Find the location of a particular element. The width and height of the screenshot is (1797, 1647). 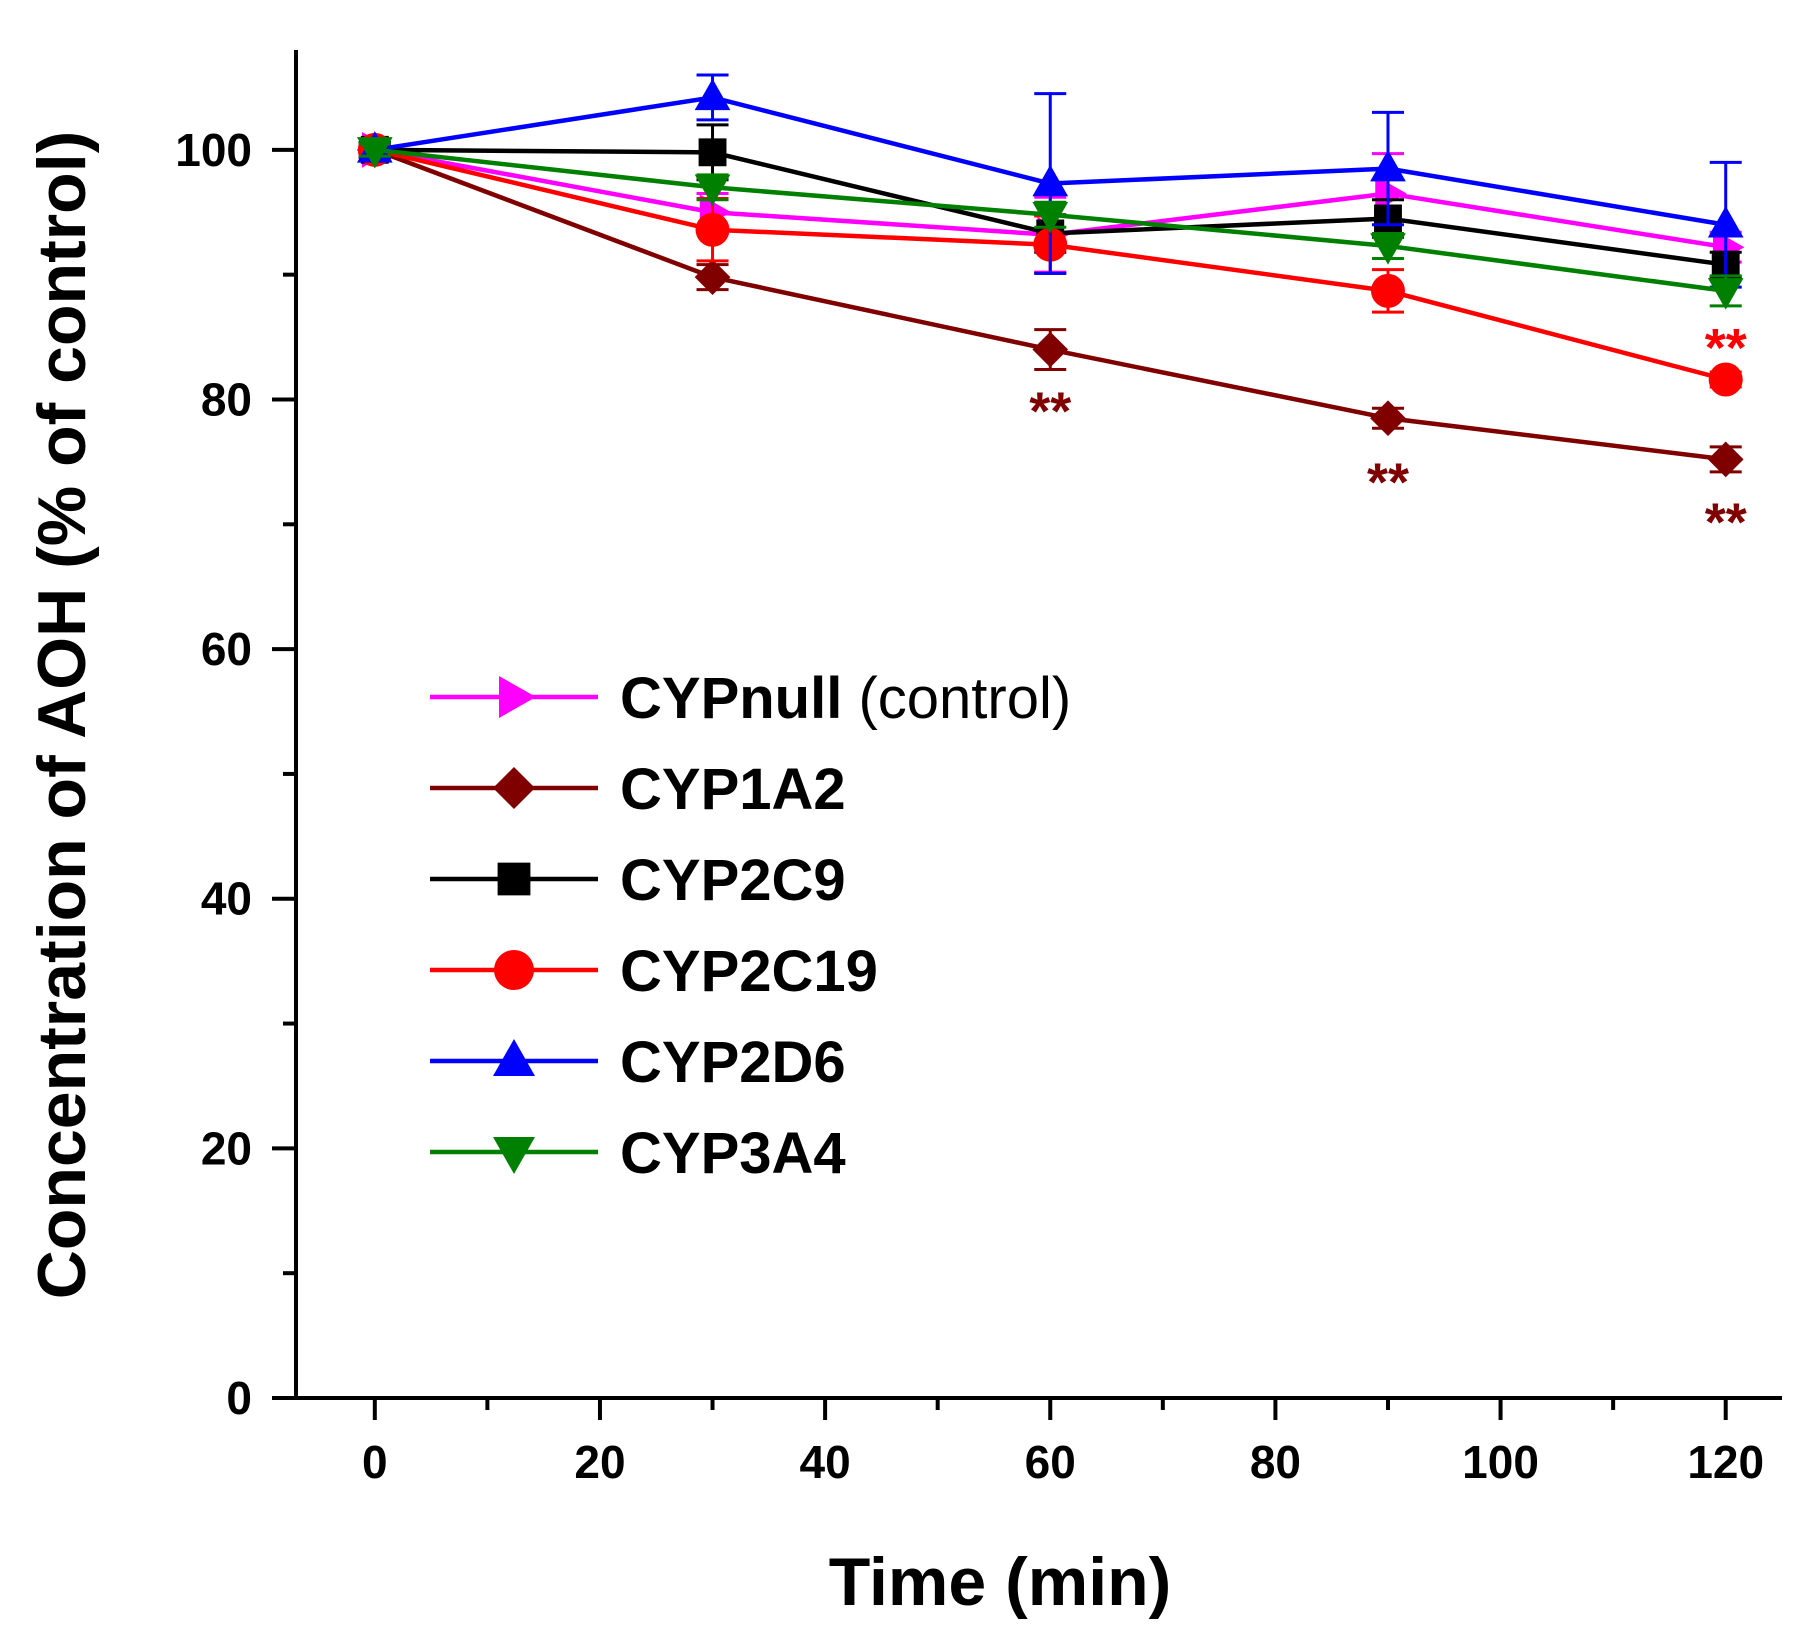

series-cyp2d6 is located at coordinates (1050, 181).